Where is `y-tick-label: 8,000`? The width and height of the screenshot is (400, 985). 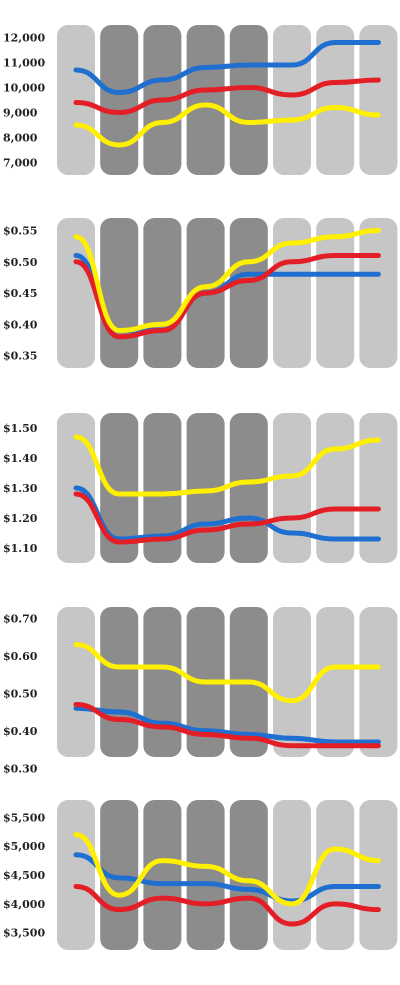 y-tick-label: 8,000 is located at coordinates (20, 138).